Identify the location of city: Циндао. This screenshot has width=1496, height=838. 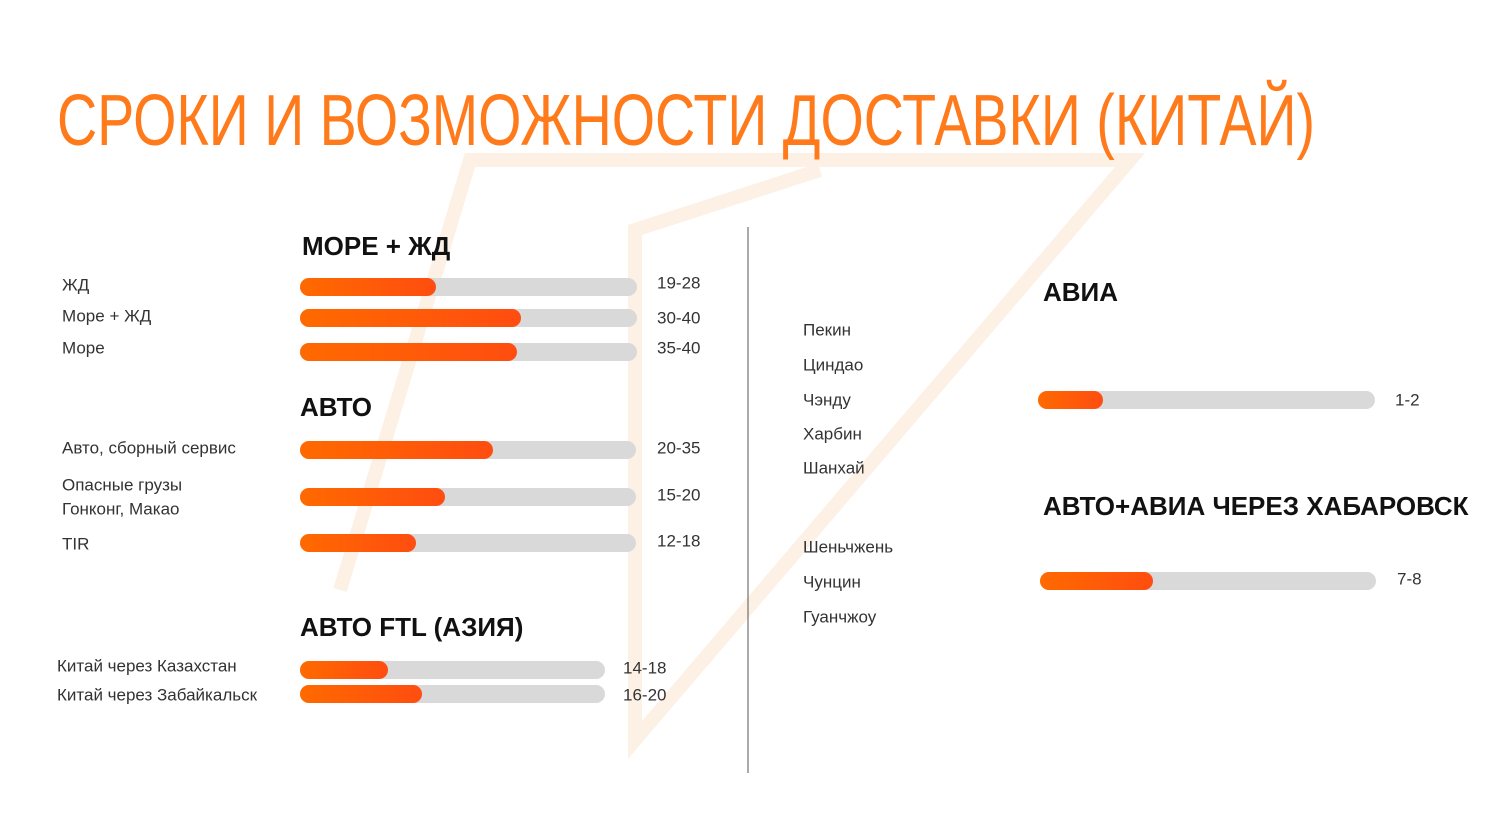
(833, 364).